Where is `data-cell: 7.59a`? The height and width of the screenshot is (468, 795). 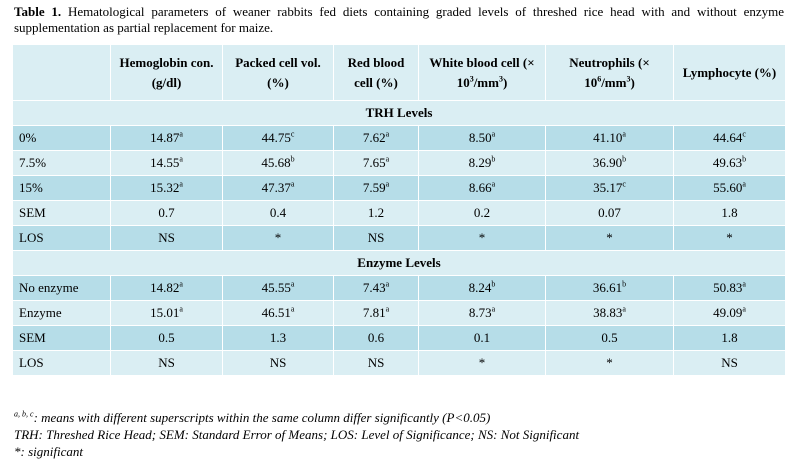 data-cell: 7.59a is located at coordinates (376, 188).